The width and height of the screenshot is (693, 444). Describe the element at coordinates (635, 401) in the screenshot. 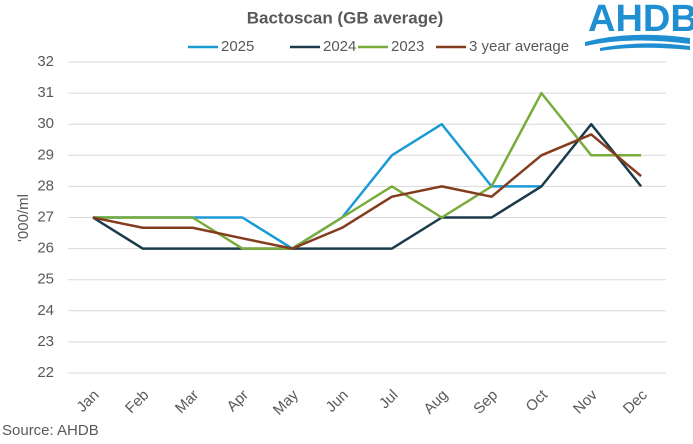

I see `x-tick-label: Dec` at that location.